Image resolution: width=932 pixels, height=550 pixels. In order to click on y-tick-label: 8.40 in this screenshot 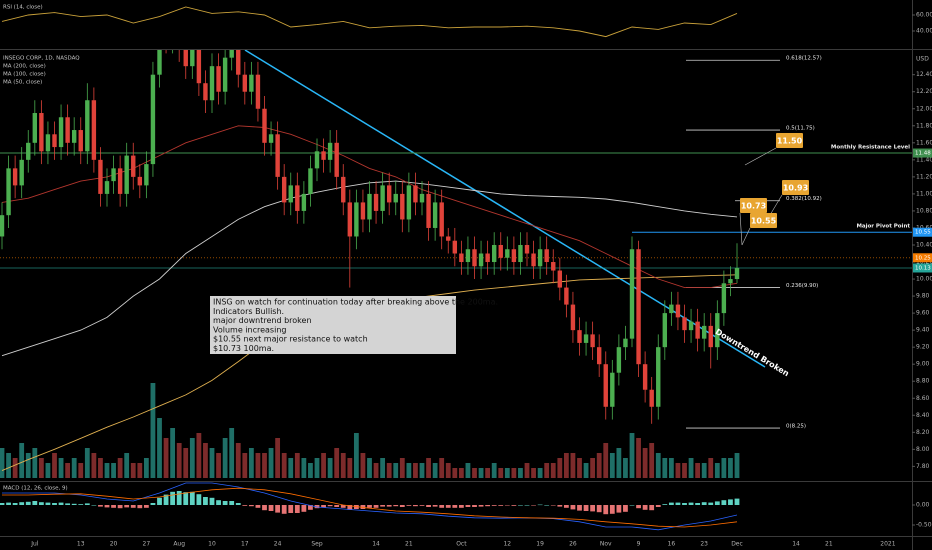, I will do `click(923, 415)`.